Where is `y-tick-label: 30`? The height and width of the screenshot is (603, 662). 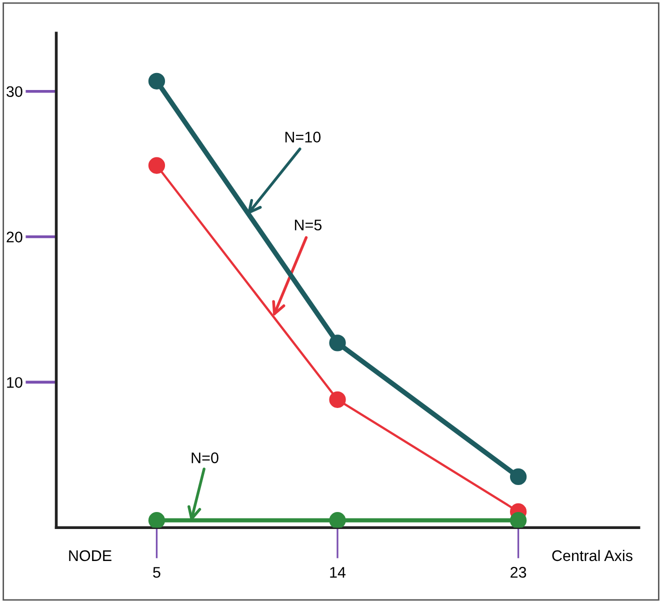
y-tick-label: 30 is located at coordinates (14, 92).